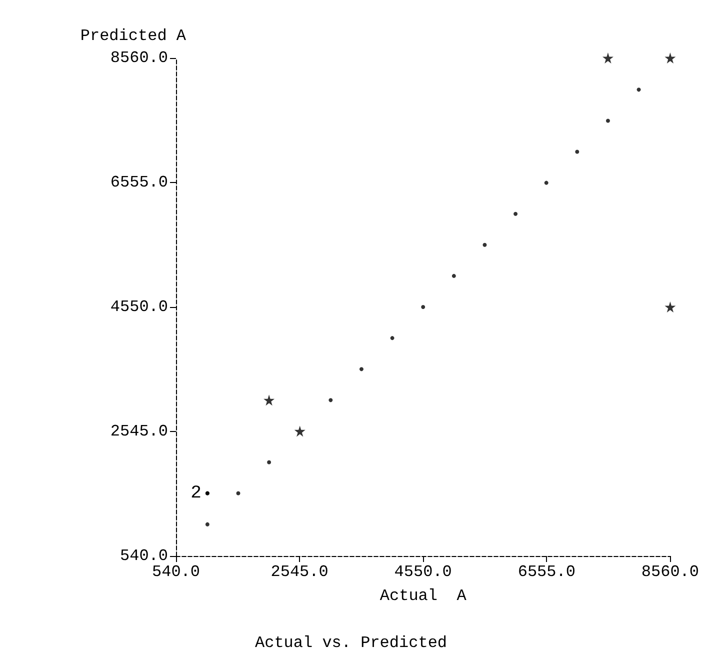 This screenshot has height=664, width=702. I want to click on annotation: 2, so click(196, 493).